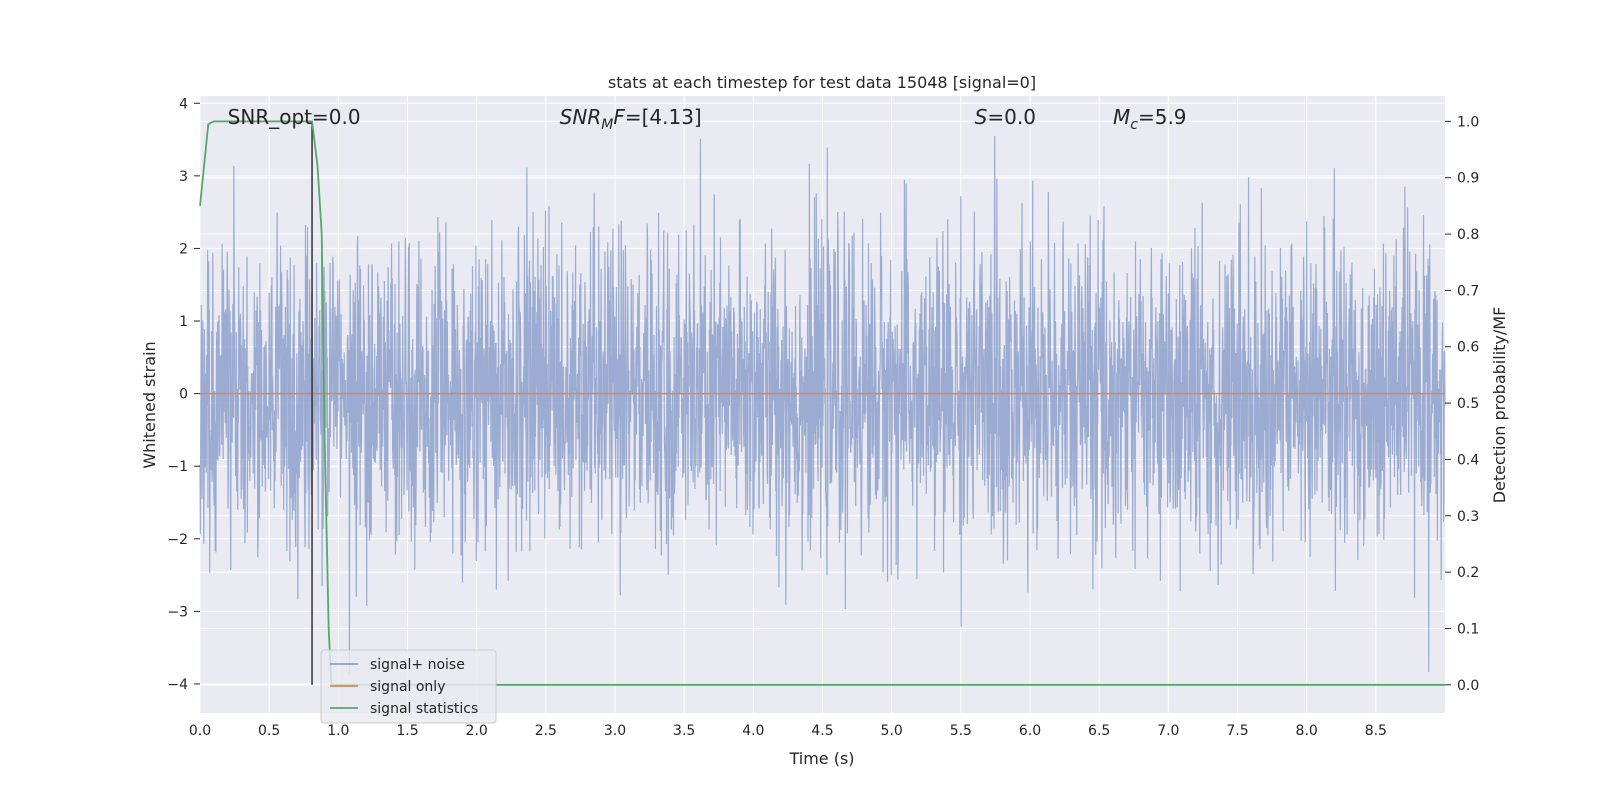 This screenshot has height=800, width=1600. What do you see at coordinates (338, 731) in the screenshot?
I see `x-tick-label: 1.0` at bounding box center [338, 731].